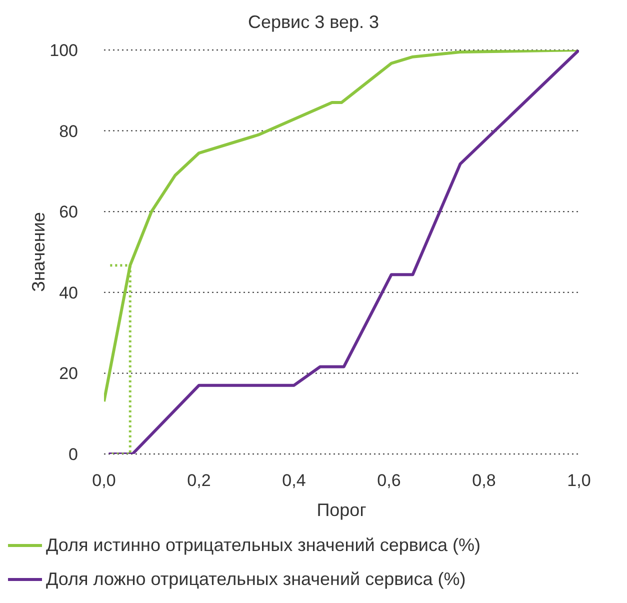 The image size is (627, 603). Describe the element at coordinates (263, 545) in the screenshot. I see `legend-label: Доля истинно отрицательных значений сервиса (%)` at that location.